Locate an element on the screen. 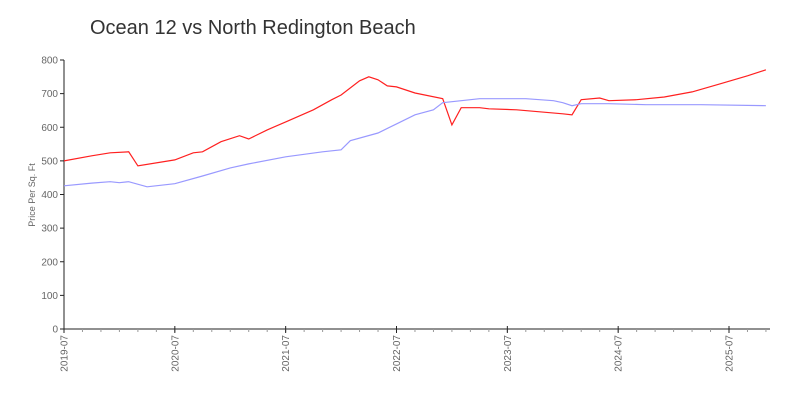  x-tick-label: 2024-07 is located at coordinates (619, 353).